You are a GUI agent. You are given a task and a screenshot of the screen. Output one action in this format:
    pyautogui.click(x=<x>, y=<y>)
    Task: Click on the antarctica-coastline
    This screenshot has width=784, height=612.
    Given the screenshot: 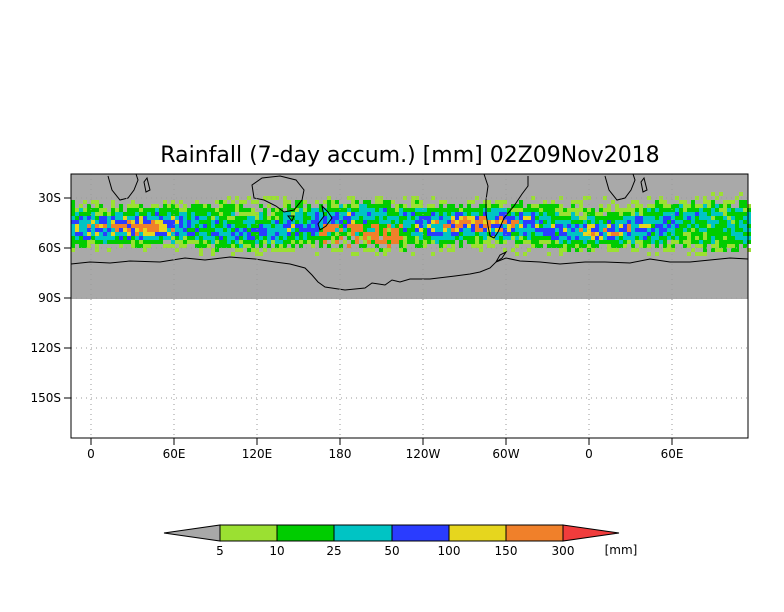 What is the action you would take?
    pyautogui.click(x=409, y=270)
    